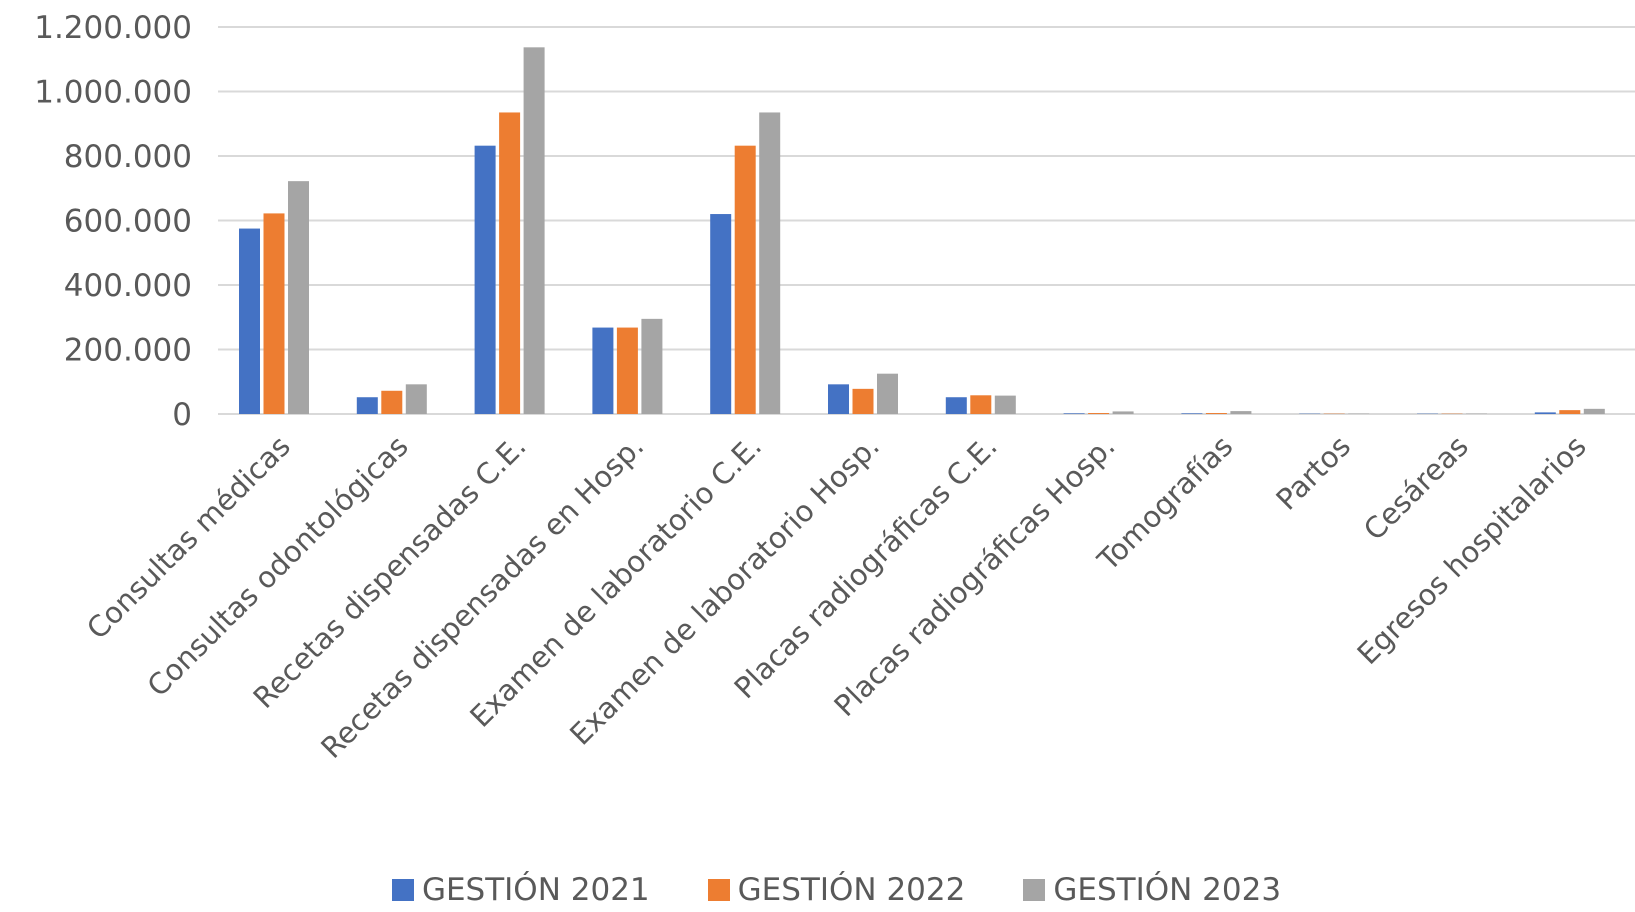 Image resolution: width=1635 pixels, height=912 pixels. Describe the element at coordinates (1313, 473) in the screenshot. I see `x-category-label: Partos` at that location.